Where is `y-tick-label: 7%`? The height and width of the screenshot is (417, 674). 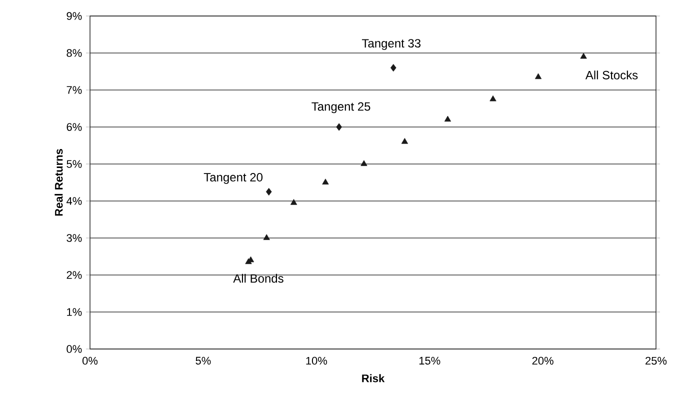
y-tick-label: 7% is located at coordinates (74, 90).